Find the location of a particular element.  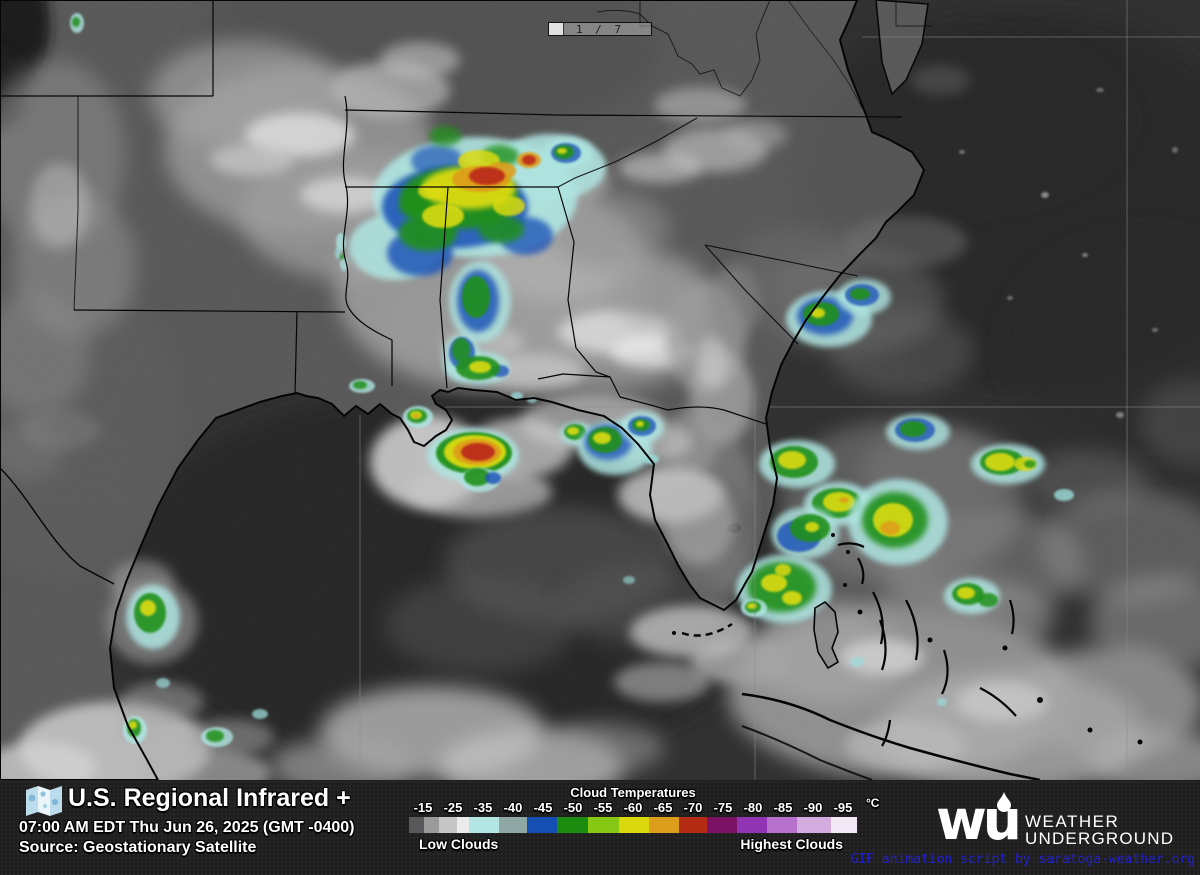

highest-clouds-label: Highest Clouds is located at coordinates (791, 844).